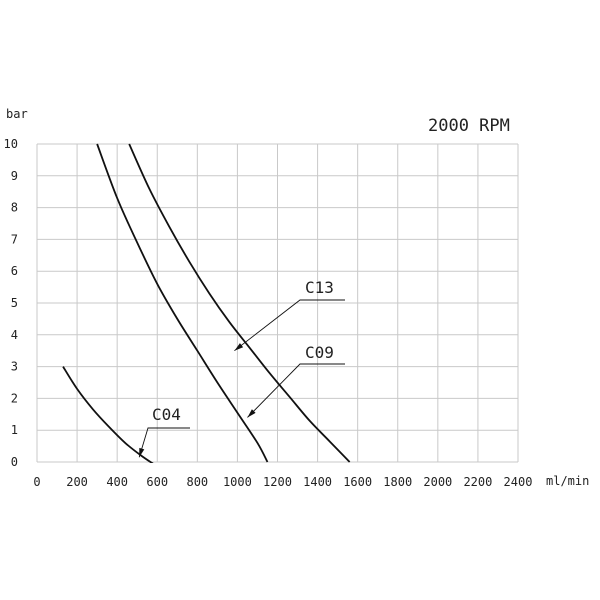  I want to click on x-tick-label: 2400, so click(518, 482).